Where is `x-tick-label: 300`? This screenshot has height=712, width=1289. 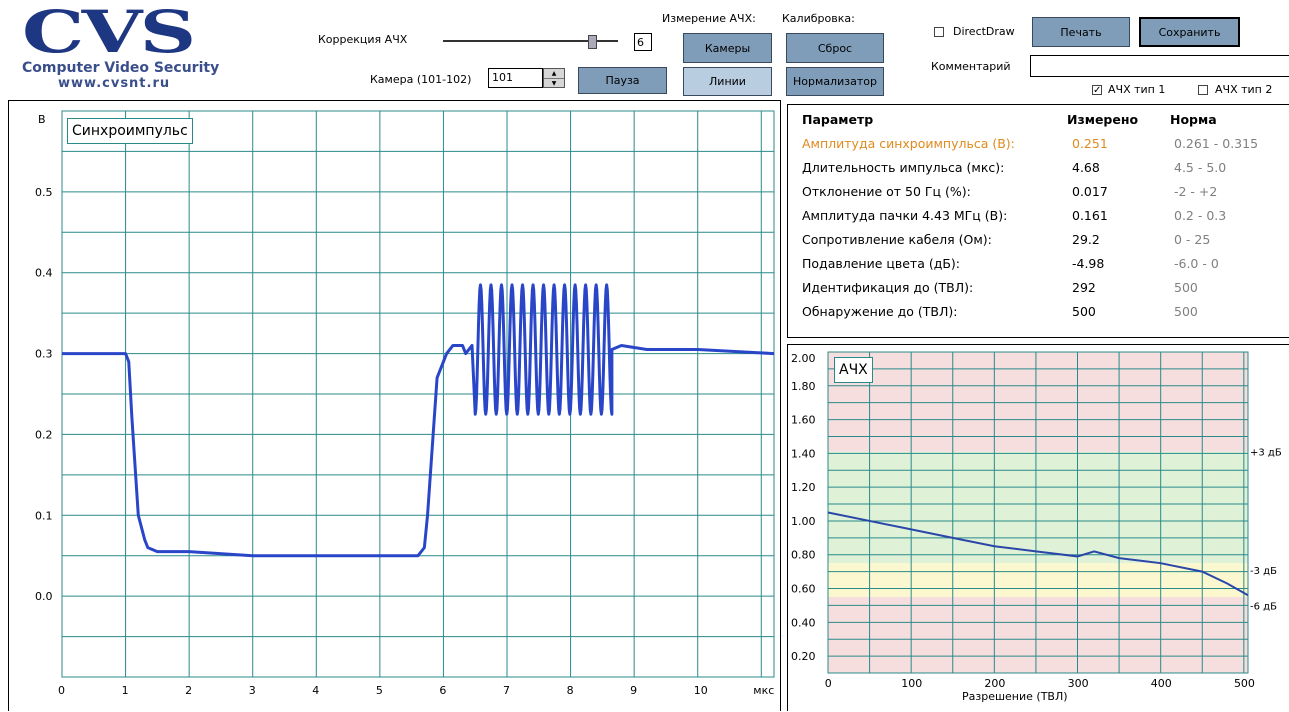
x-tick-label: 300 is located at coordinates (1078, 683).